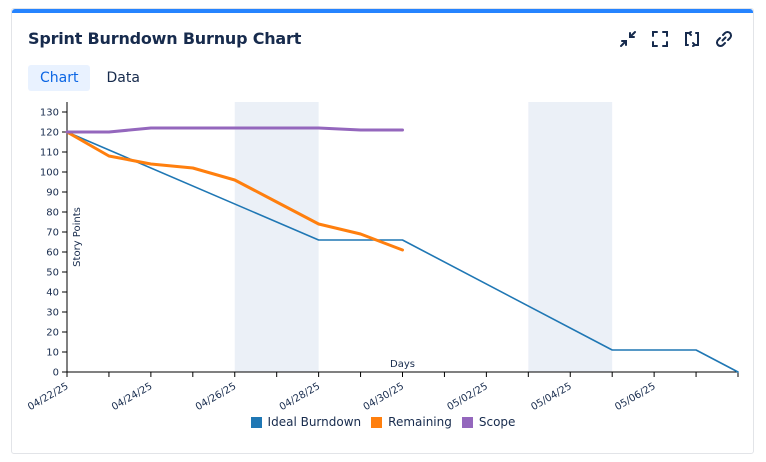 The height and width of the screenshot is (462, 766). Describe the element at coordinates (52, 273) in the screenshot. I see `y-tick-label-50: 50` at that location.